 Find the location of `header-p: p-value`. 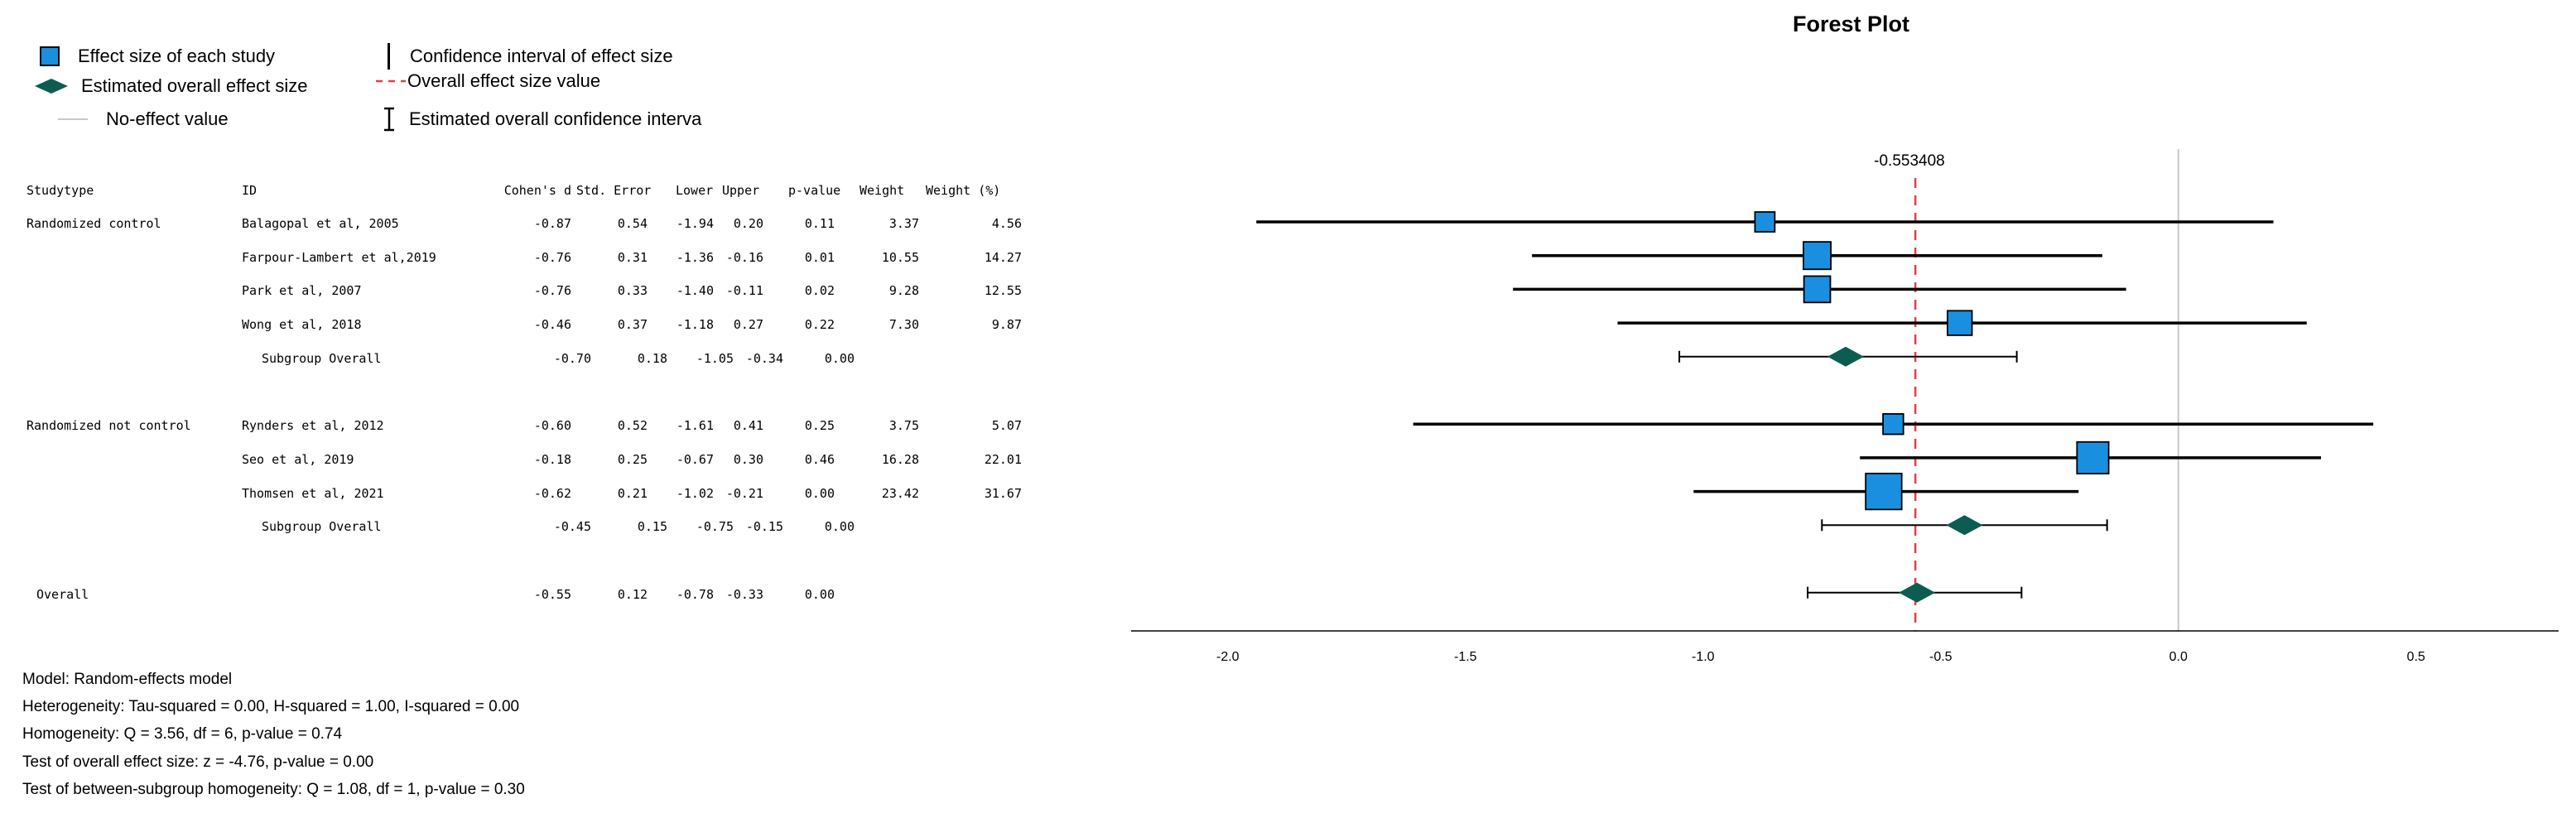

header-p: p-value is located at coordinates (814, 190).